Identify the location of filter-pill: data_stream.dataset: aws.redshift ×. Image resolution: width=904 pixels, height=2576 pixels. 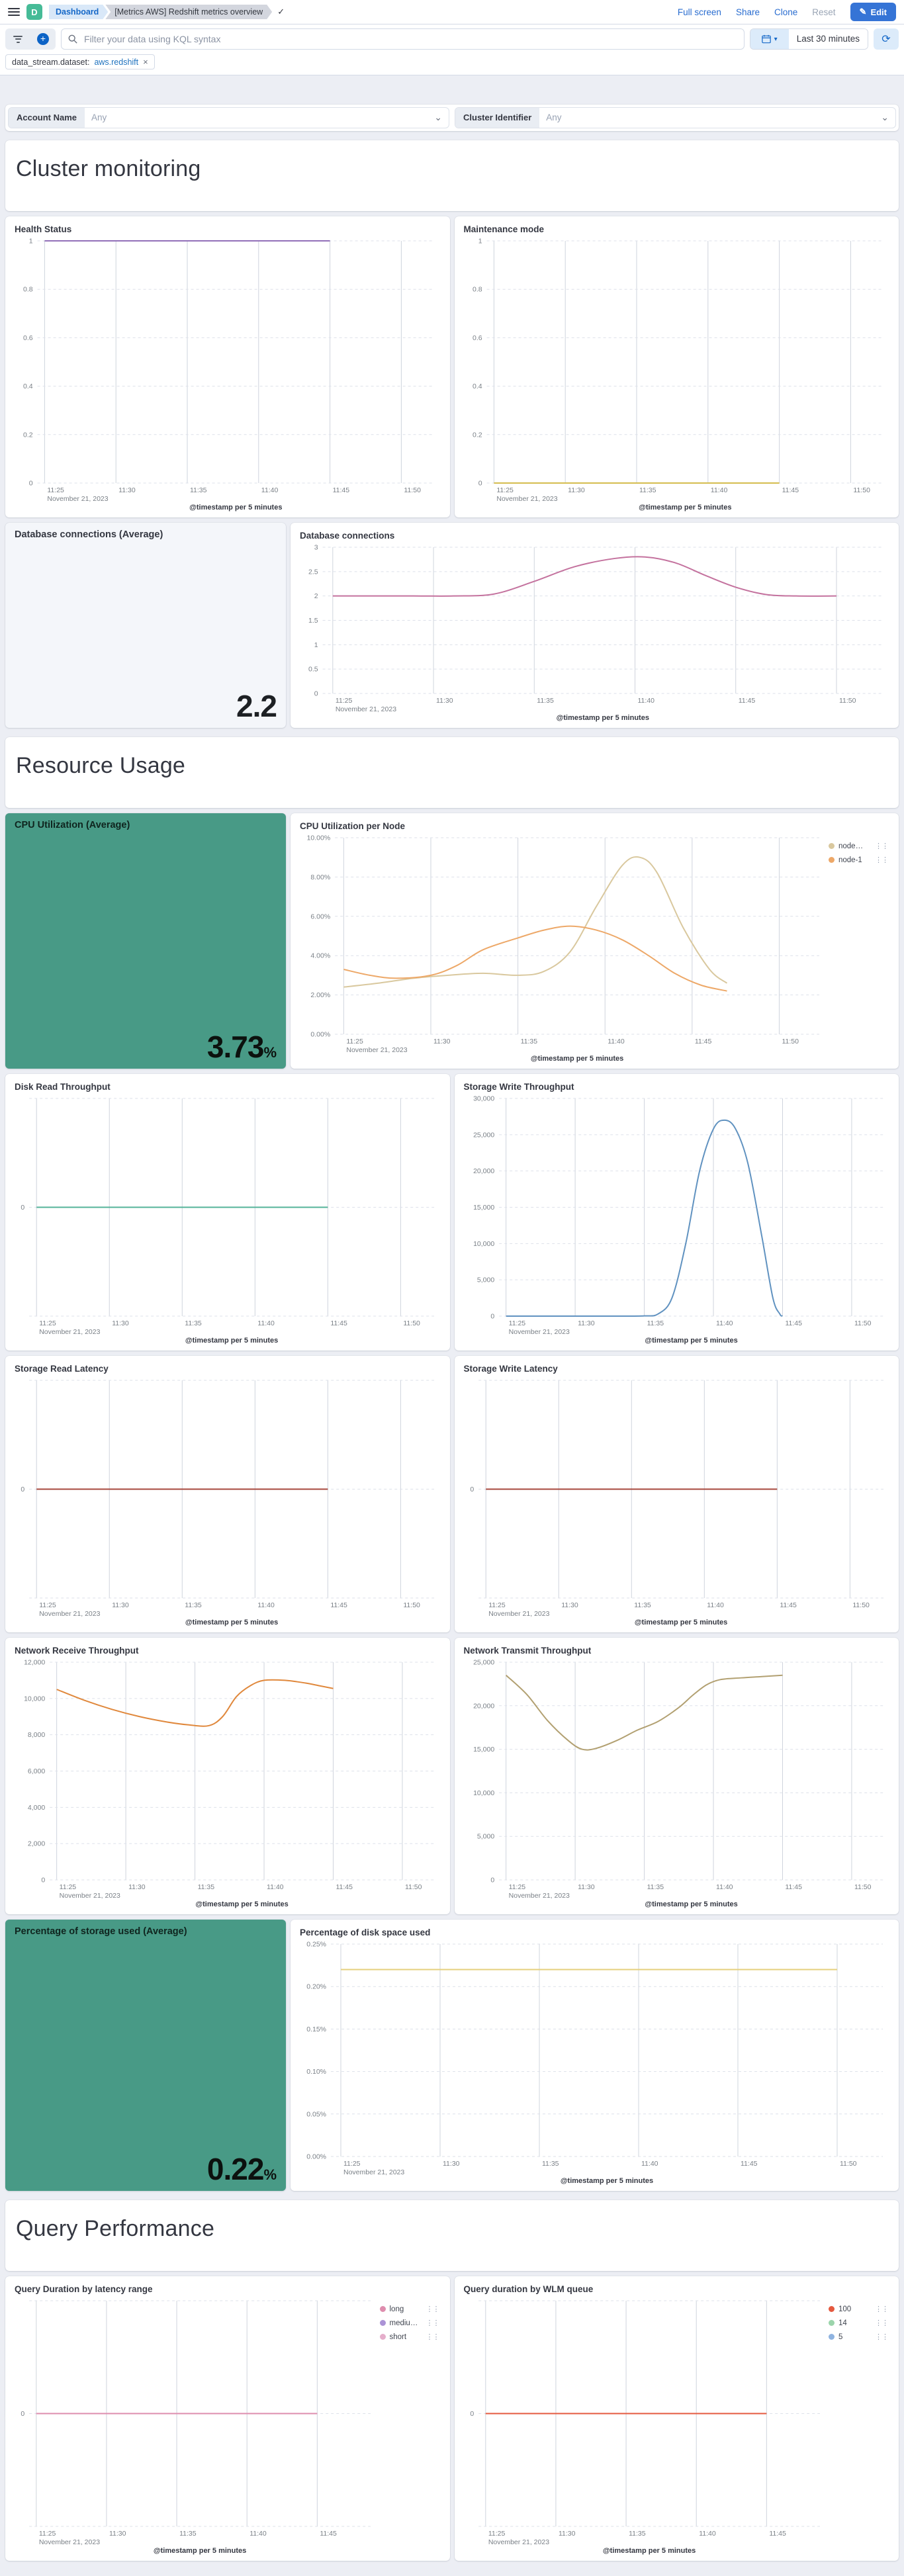
(80, 61).